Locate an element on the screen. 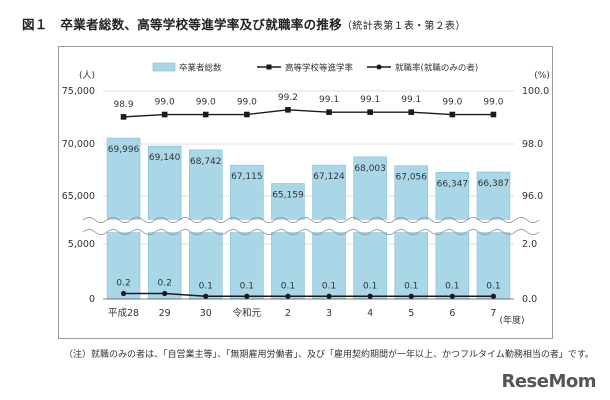  legend-label-employment: 就職率(就職のみの者) is located at coordinates (436, 68).